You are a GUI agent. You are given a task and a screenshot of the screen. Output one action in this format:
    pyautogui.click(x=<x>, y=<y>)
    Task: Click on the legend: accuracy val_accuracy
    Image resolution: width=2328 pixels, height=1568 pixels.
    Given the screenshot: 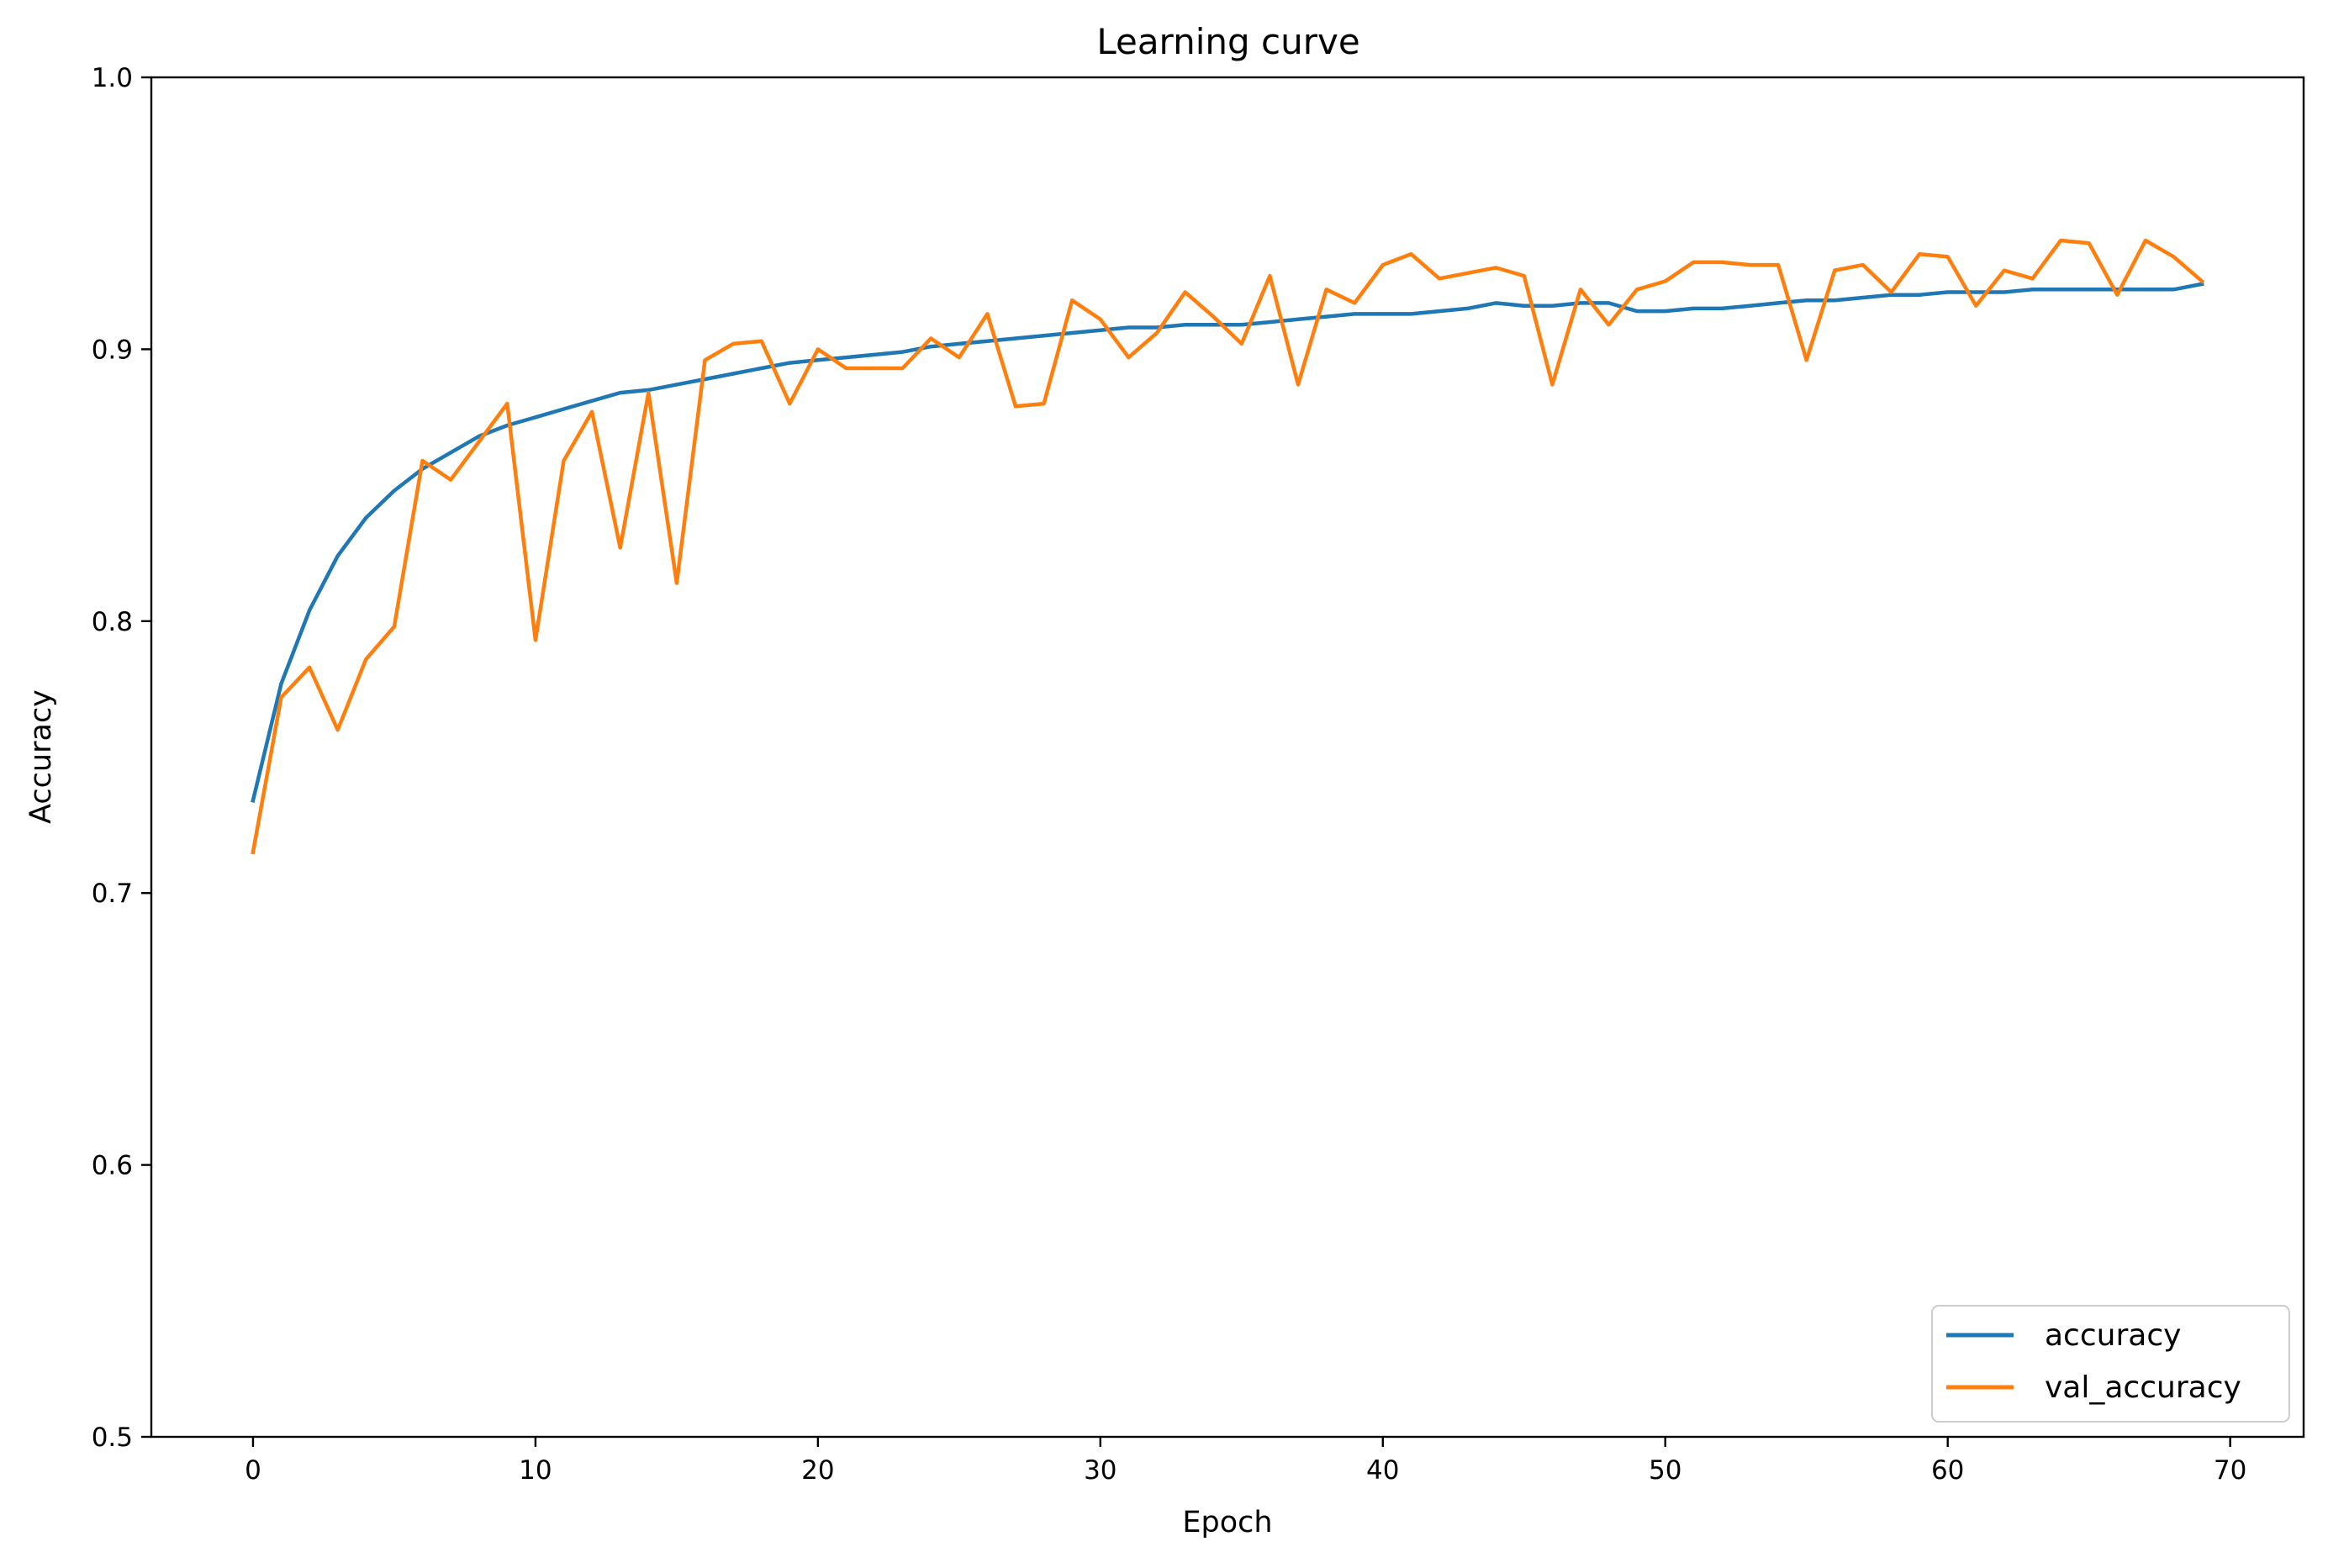 What is the action you would take?
    pyautogui.click(x=2110, y=1364)
    